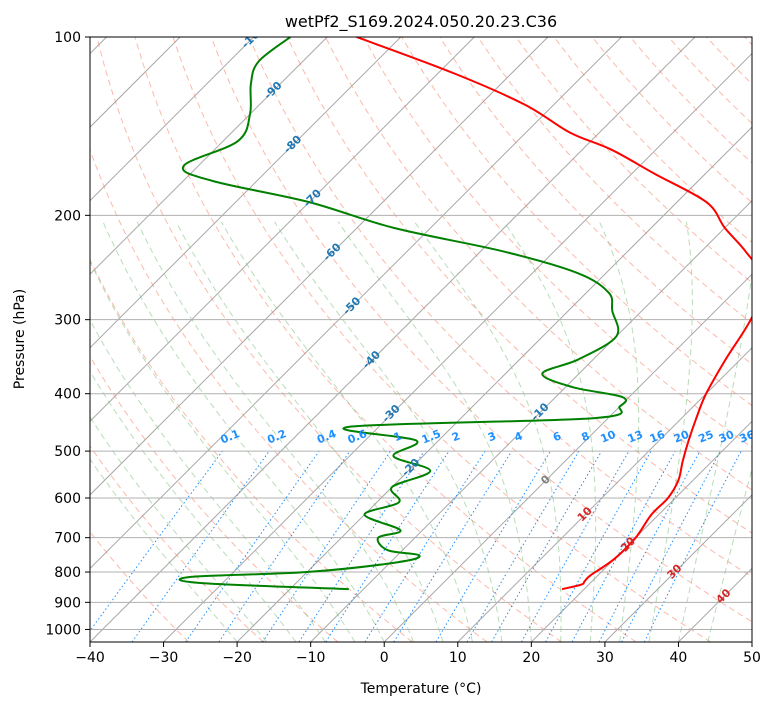  What do you see at coordinates (635, 437) in the screenshot?
I see `mixing-ratio-label: 13` at bounding box center [635, 437].